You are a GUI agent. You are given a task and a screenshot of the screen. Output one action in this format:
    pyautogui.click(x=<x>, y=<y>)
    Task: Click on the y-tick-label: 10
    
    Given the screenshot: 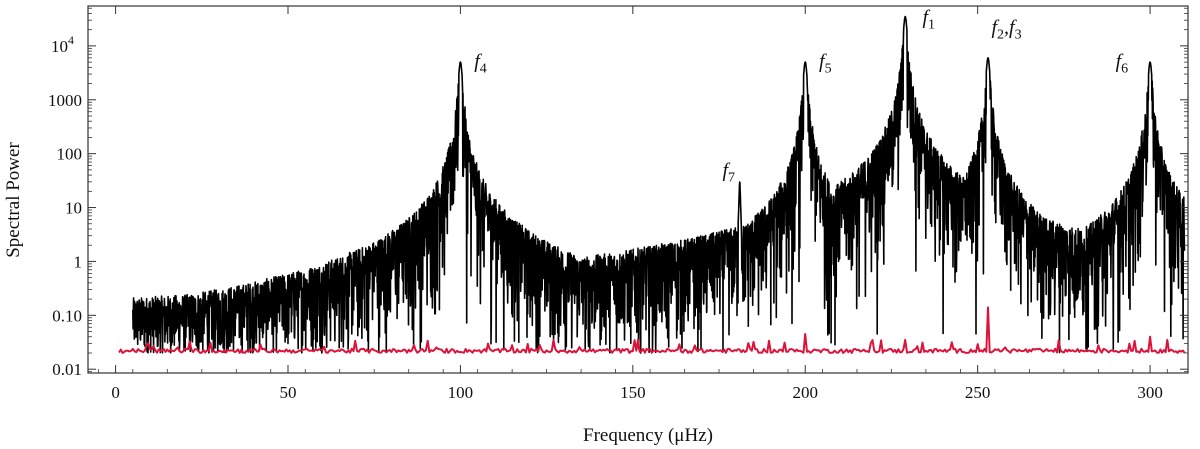 What is the action you would take?
    pyautogui.click(x=73, y=208)
    